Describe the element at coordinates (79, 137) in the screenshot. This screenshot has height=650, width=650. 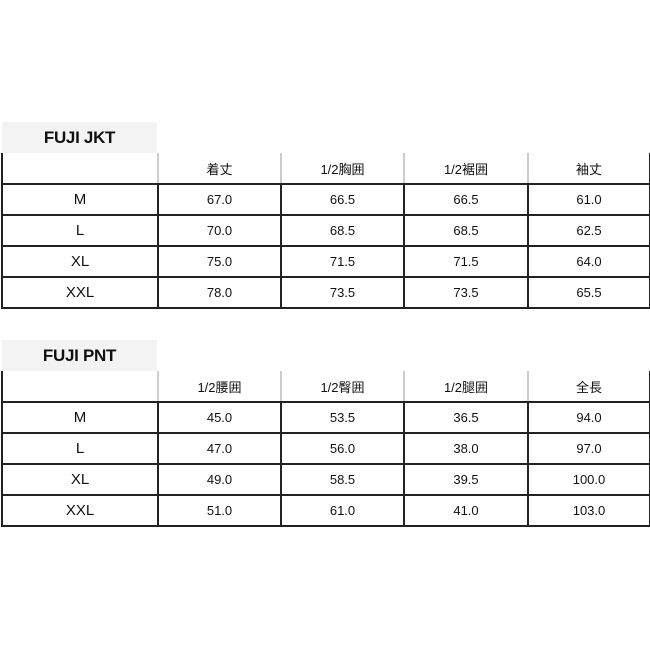
I see `jkt-title: FUJI JKT` at that location.